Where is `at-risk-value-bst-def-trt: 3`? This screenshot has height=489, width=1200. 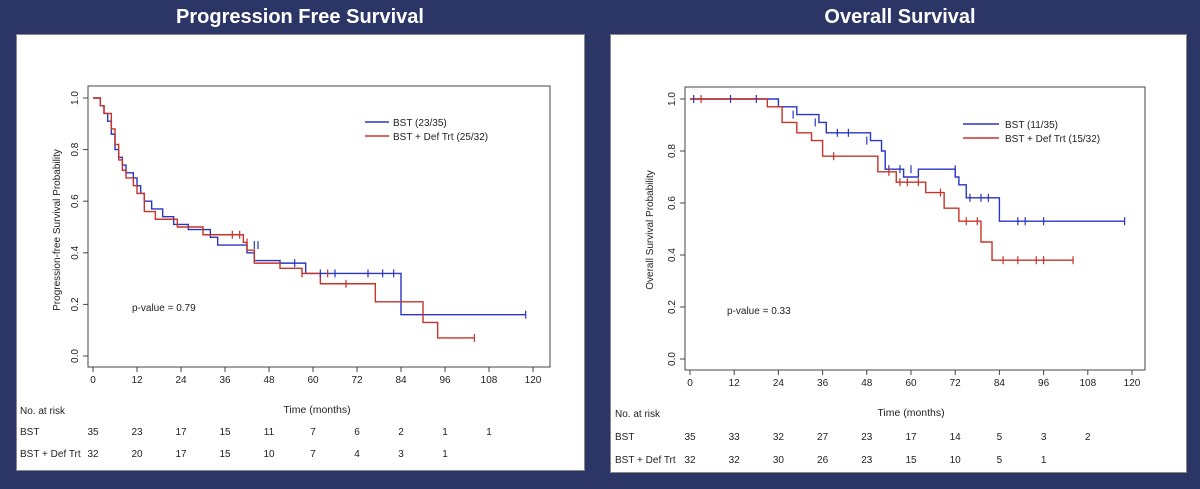
at-risk-value-bst-def-trt: 3 is located at coordinates (401, 454).